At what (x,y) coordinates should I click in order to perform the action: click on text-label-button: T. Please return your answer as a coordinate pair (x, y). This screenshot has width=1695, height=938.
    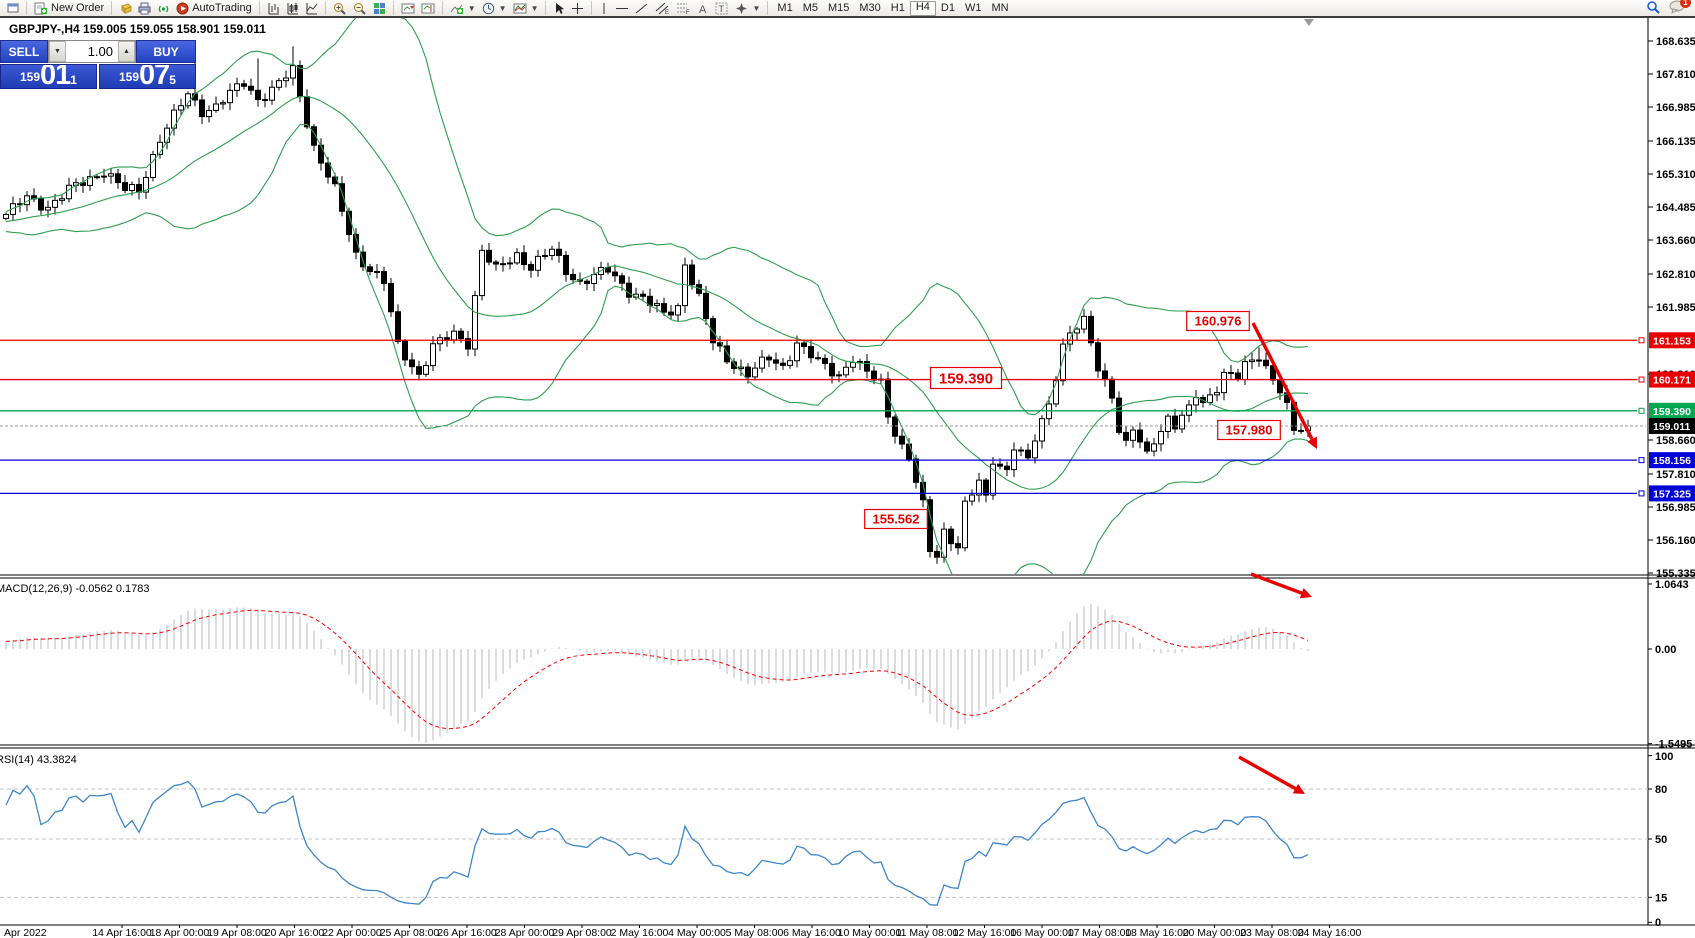
    Looking at the image, I should click on (722, 8).